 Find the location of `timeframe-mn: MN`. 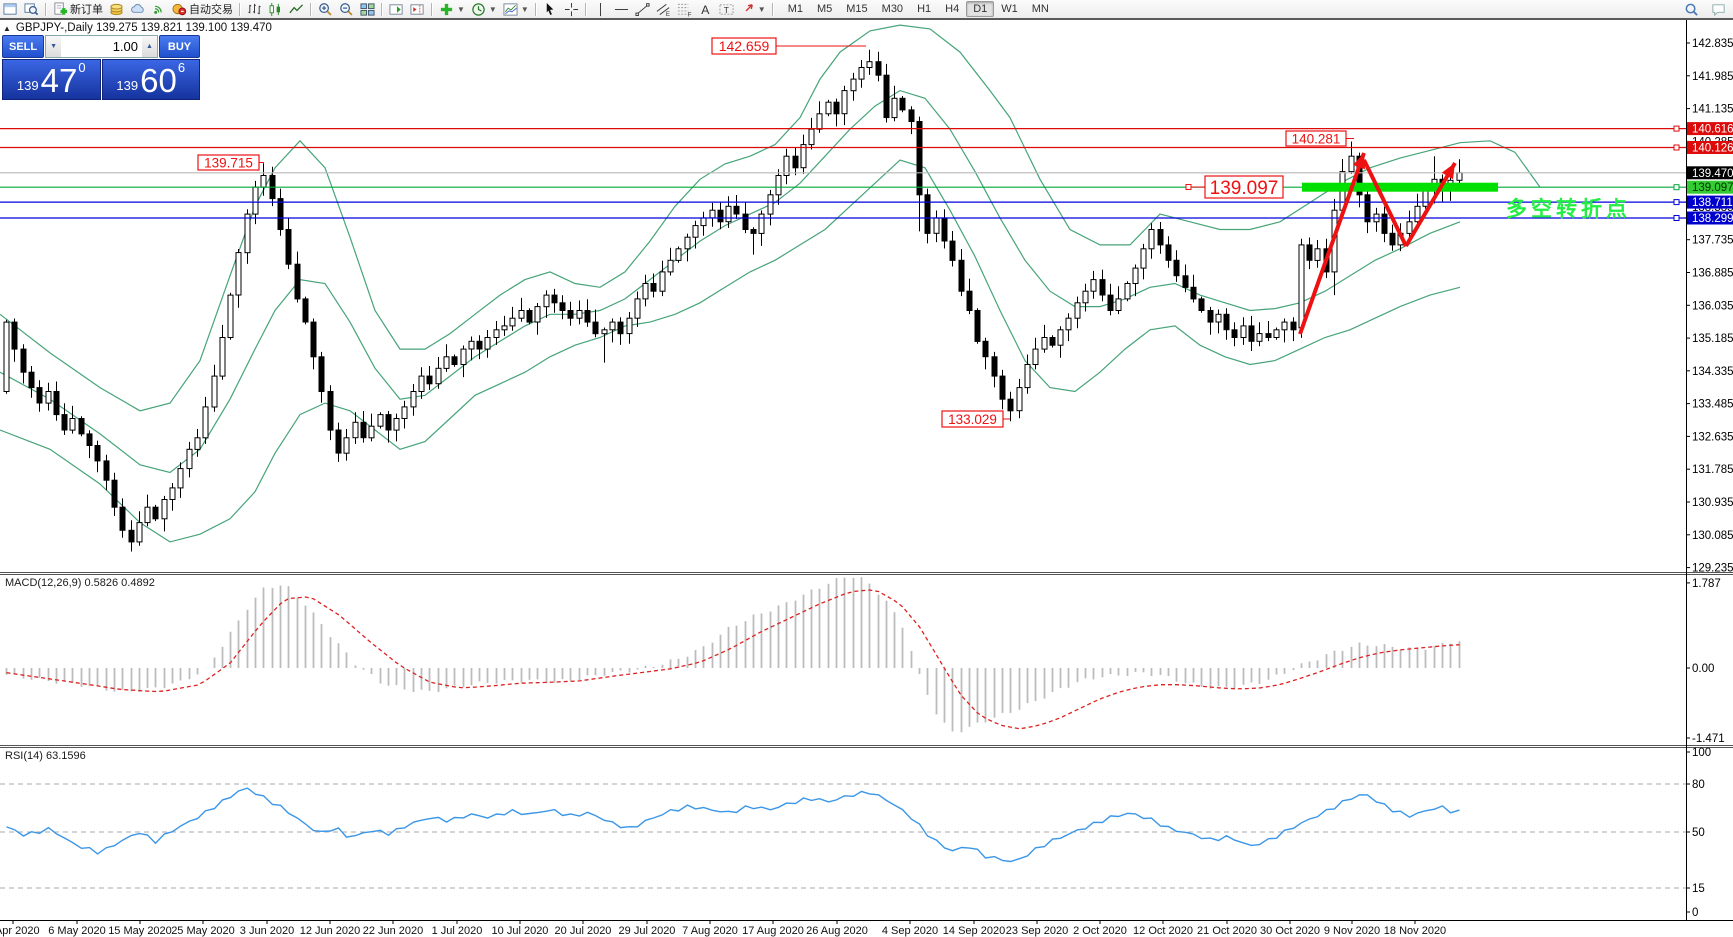

timeframe-mn: MN is located at coordinates (1040, 9).